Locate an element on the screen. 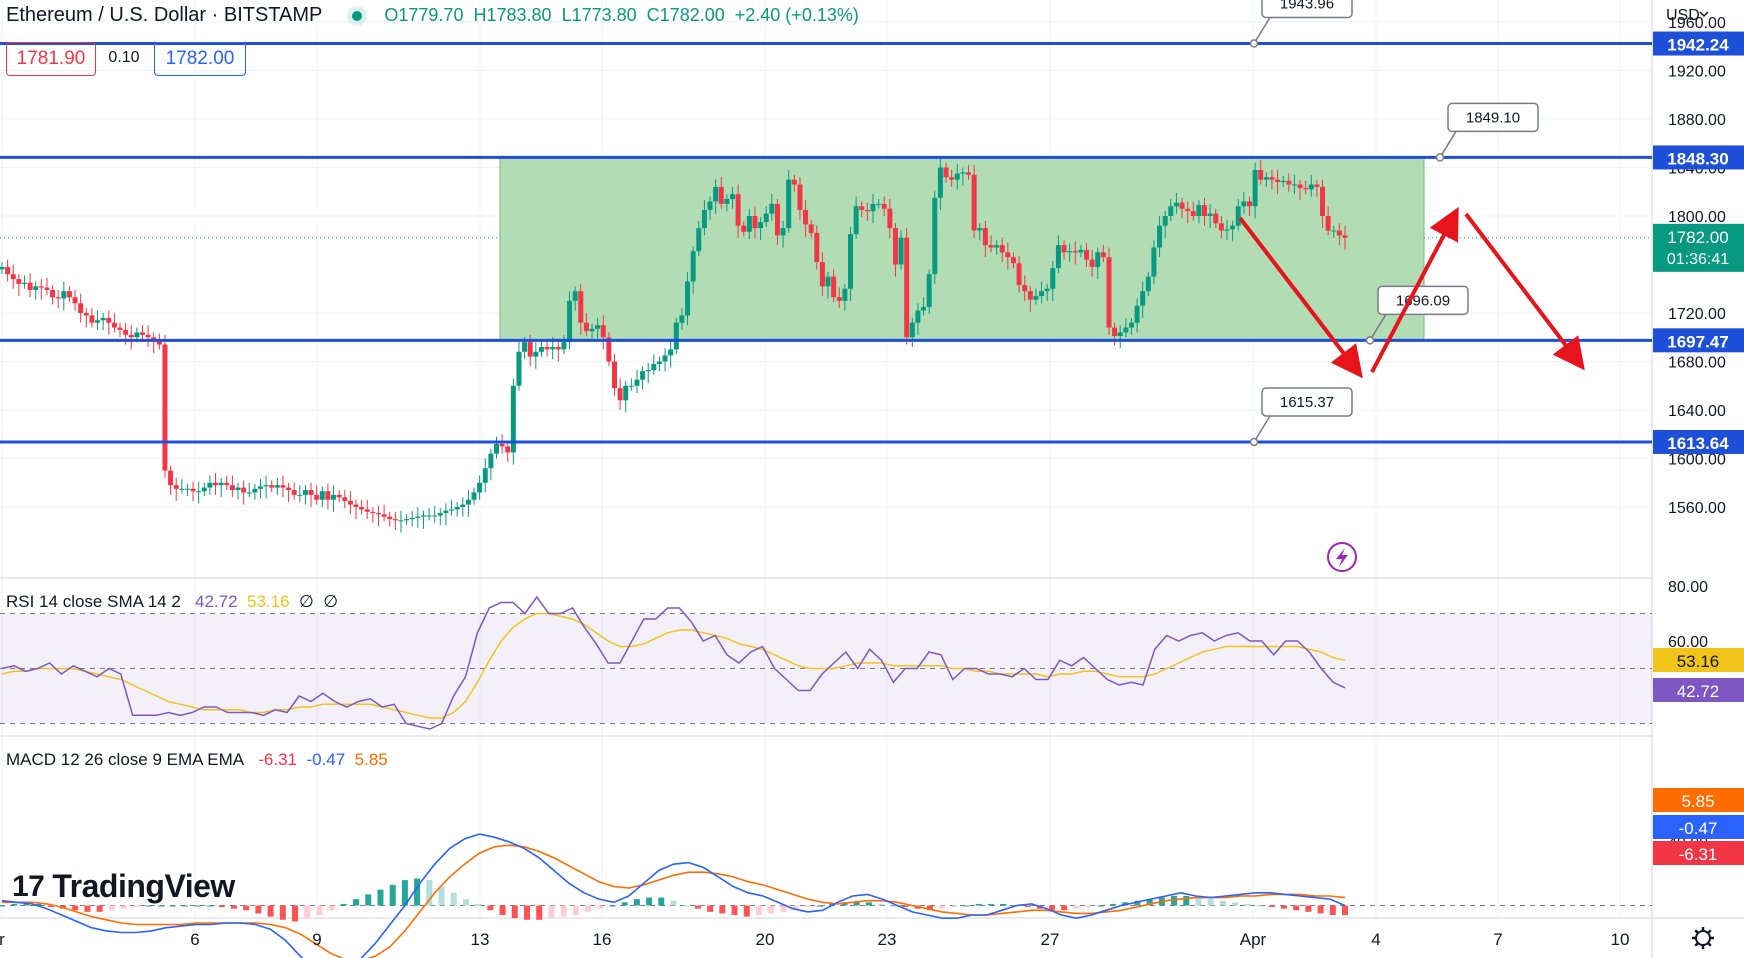 This screenshot has height=958, width=1744. callout-box is located at coordinates (1423, 300).